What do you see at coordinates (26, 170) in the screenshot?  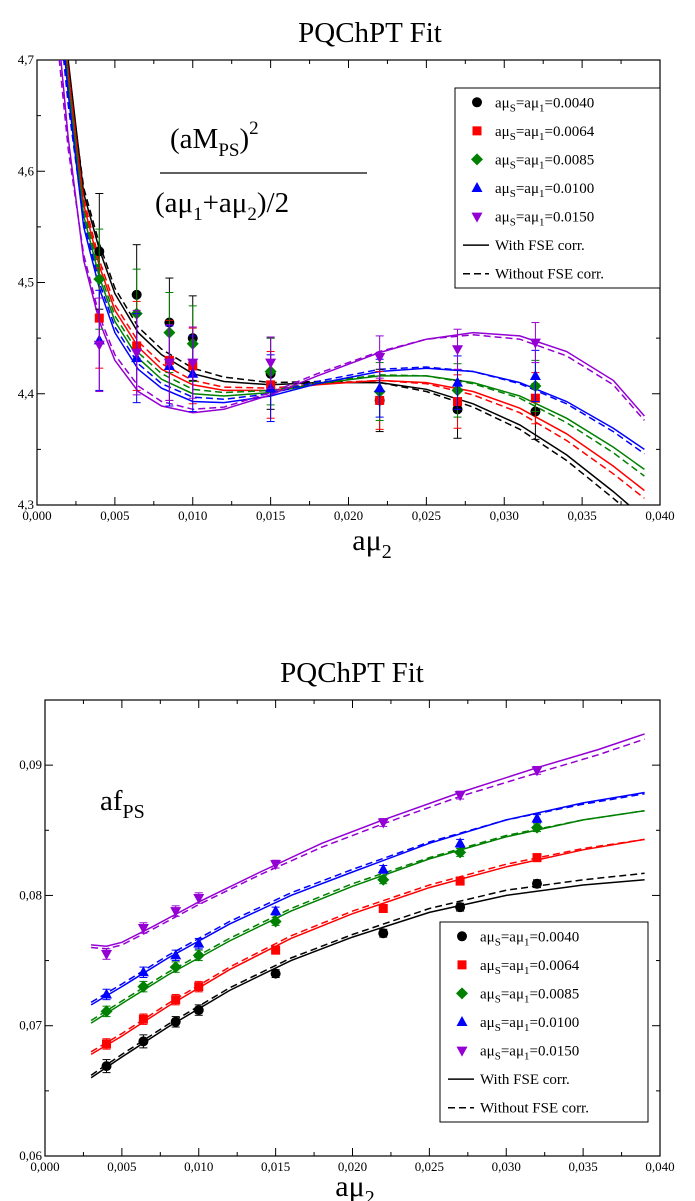 I see `y-tick-label: 4,6` at bounding box center [26, 170].